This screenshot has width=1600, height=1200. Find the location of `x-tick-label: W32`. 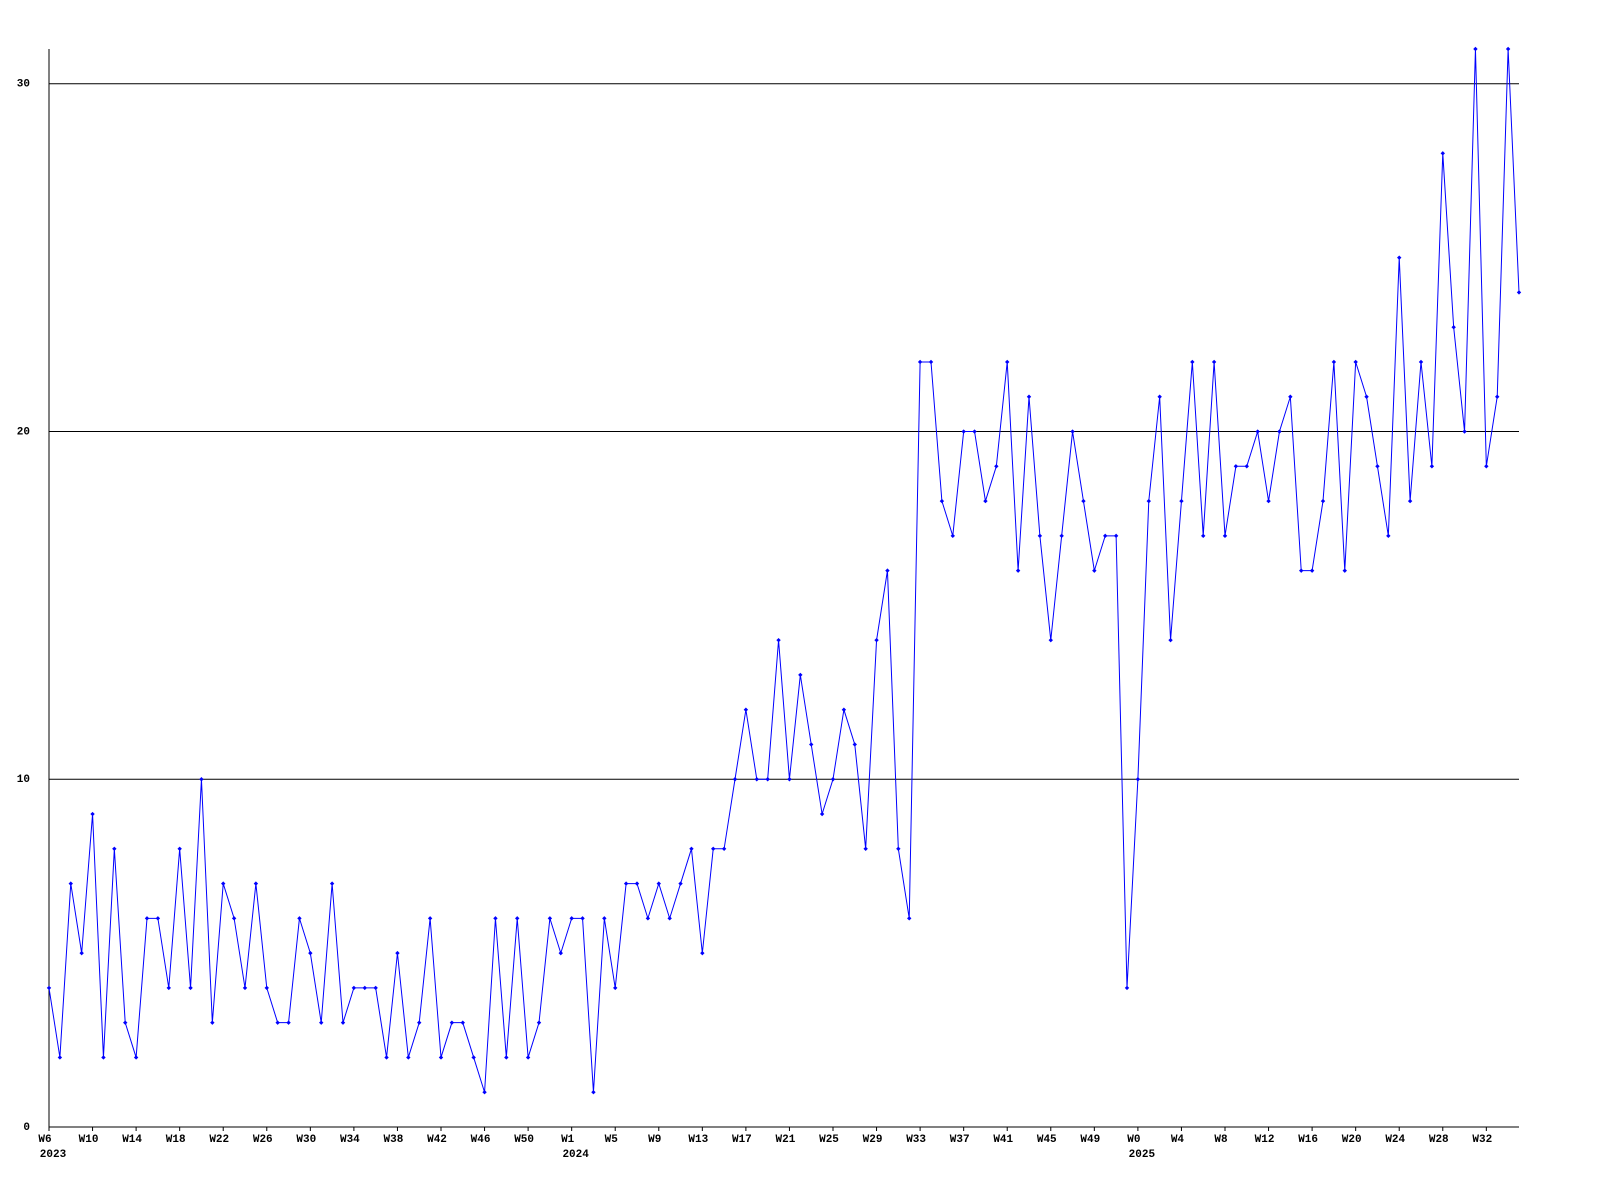

x-tick-label: W32 is located at coordinates (1482, 1140).